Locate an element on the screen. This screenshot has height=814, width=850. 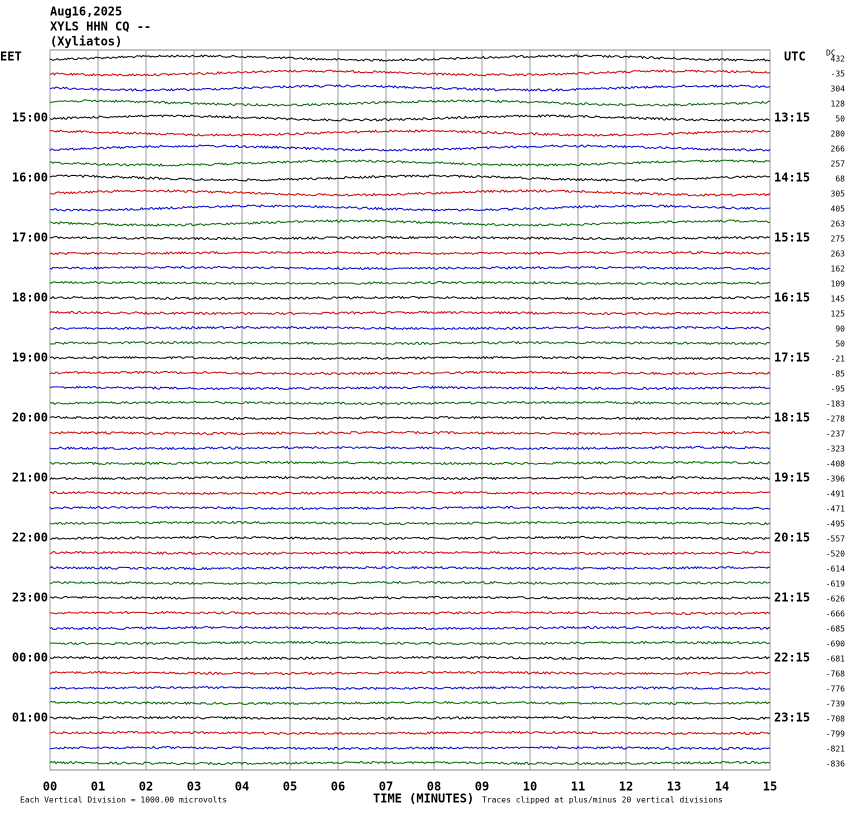
right-time-label: 15:15 is located at coordinates (792, 238).